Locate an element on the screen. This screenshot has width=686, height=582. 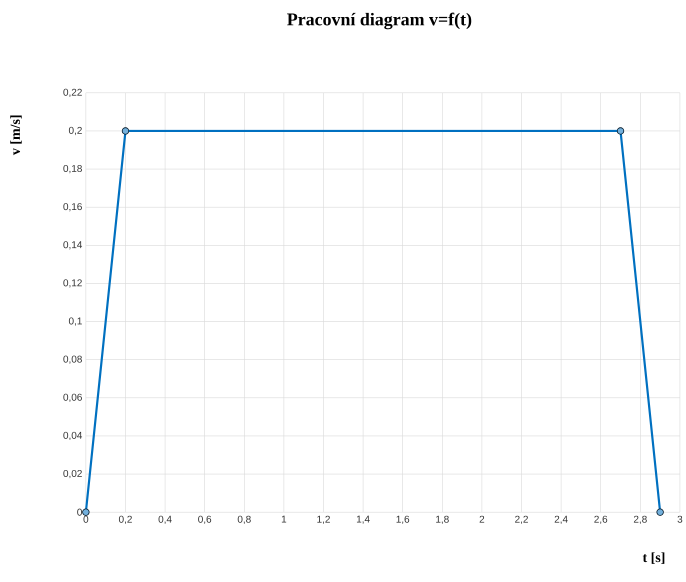
x-tick-label: 0,4 is located at coordinates (165, 520).